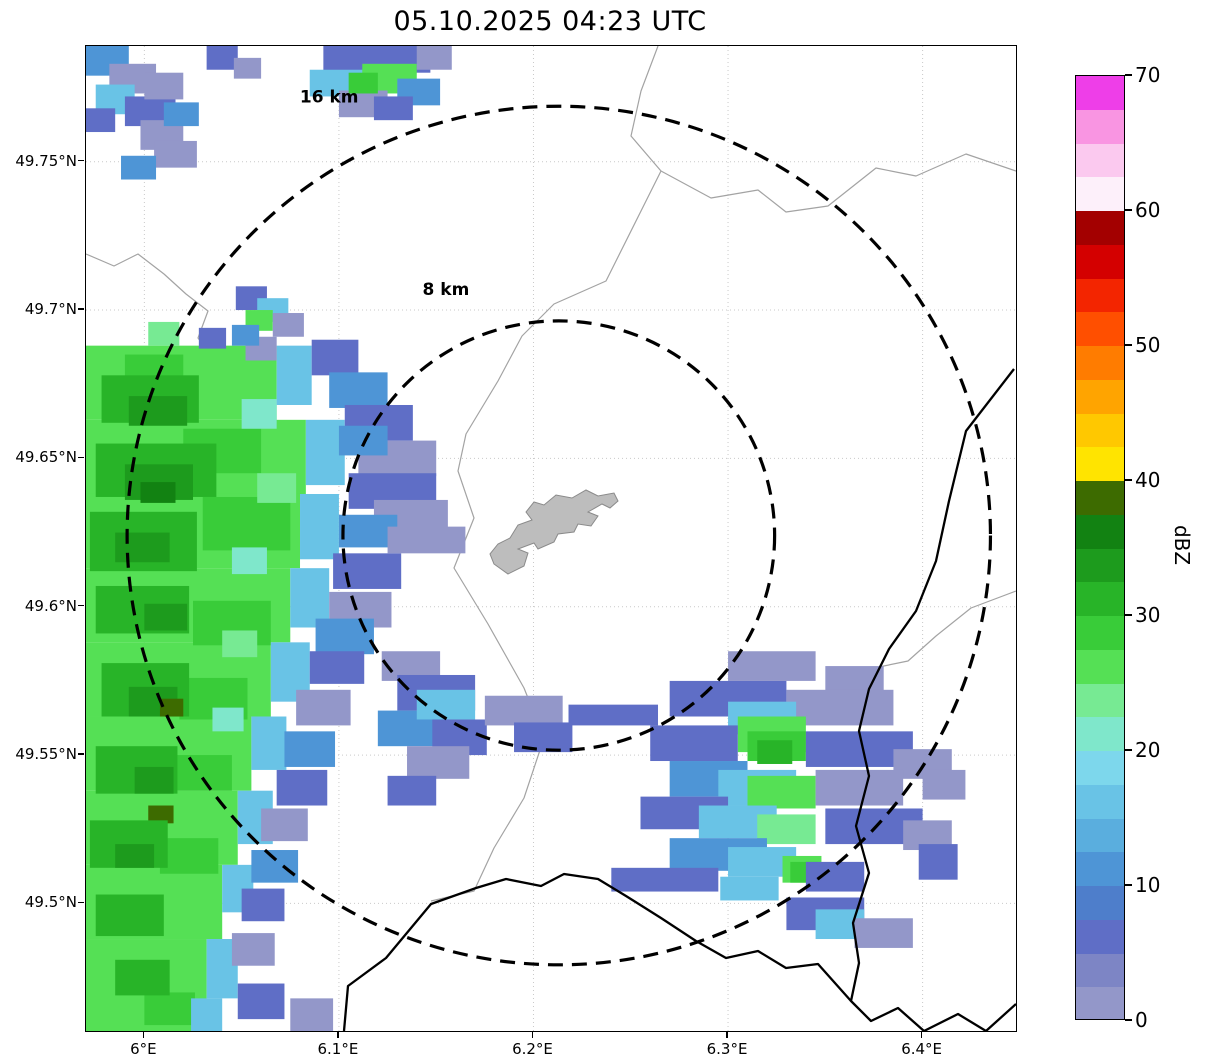 This screenshot has width=1207, height=1064. I want to click on airport-outline, so click(554, 532).